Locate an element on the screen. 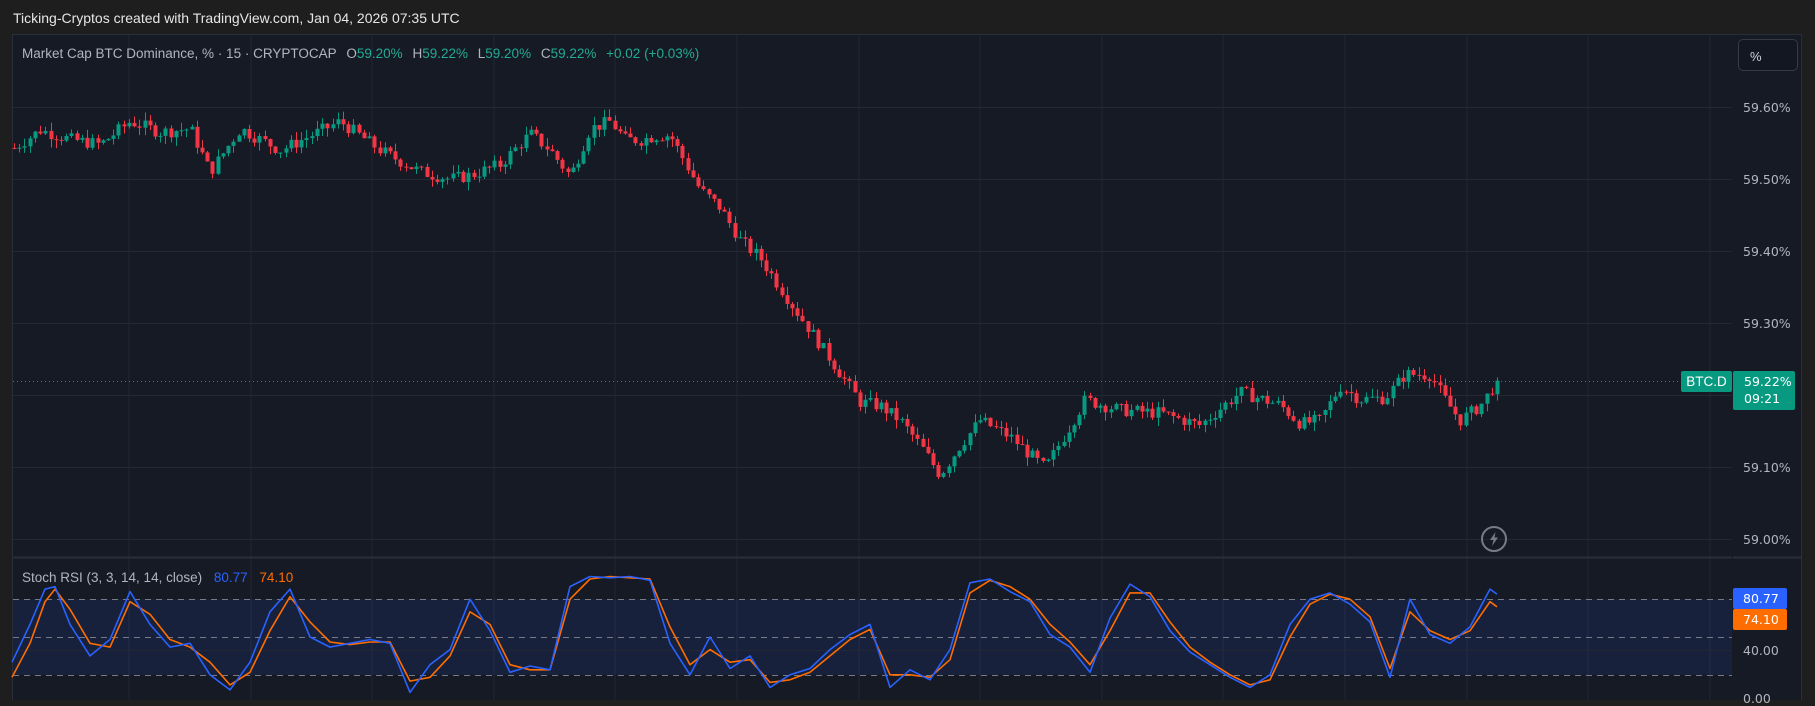  price-axis-label: 59.10% is located at coordinates (1767, 467).